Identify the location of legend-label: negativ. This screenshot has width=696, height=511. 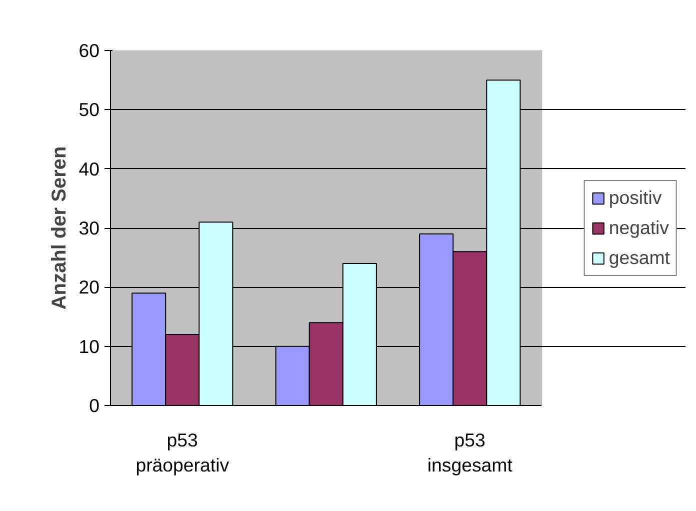
(638, 227).